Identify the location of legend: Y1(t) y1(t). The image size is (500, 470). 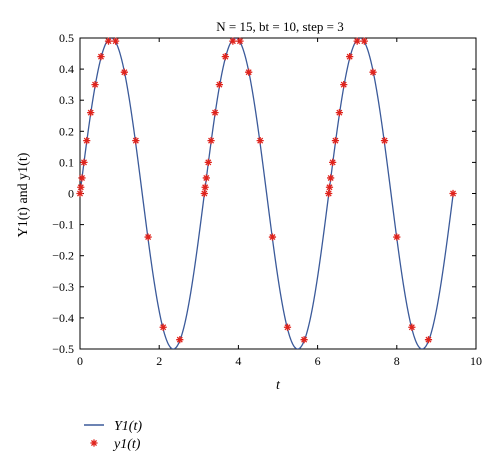
(113, 435).